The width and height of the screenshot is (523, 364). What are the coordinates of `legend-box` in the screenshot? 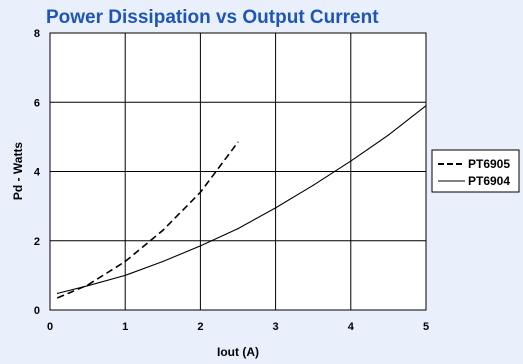 It's located at (475, 171).